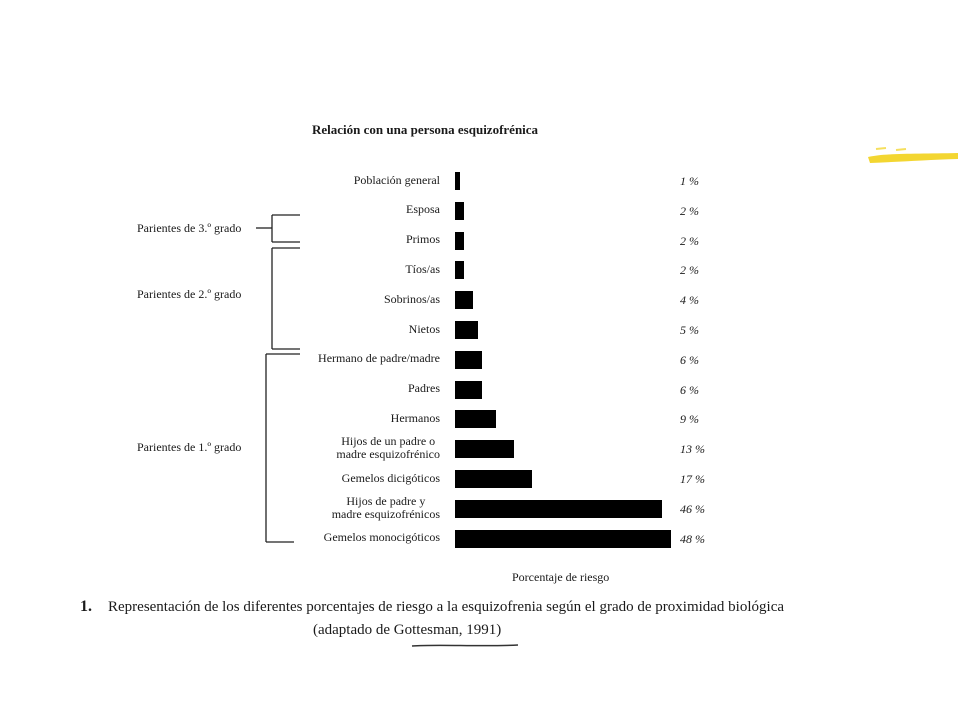 The width and height of the screenshot is (960, 725). Describe the element at coordinates (689, 389) in the screenshot. I see `value-label-8: 6 %` at that location.